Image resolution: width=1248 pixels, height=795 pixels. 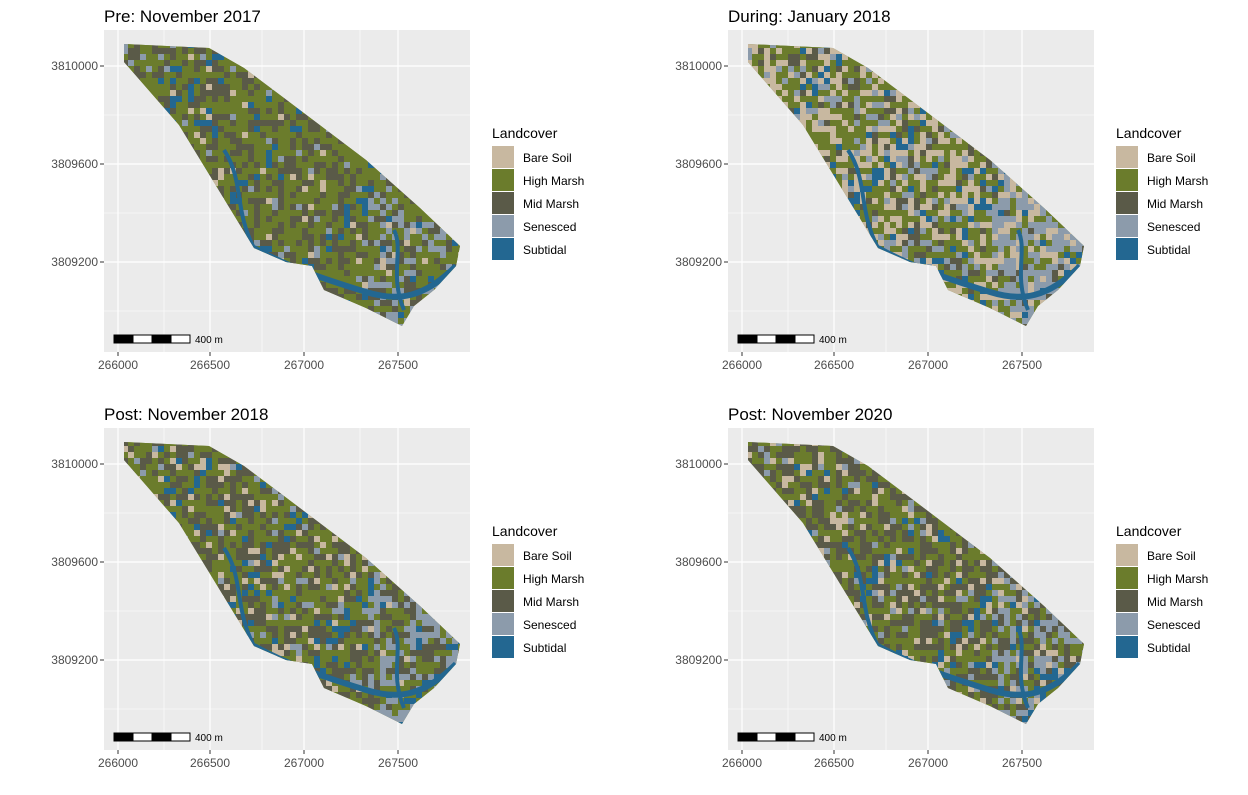 I want to click on panel-title: Pre: November 2017, so click(x=182, y=16).